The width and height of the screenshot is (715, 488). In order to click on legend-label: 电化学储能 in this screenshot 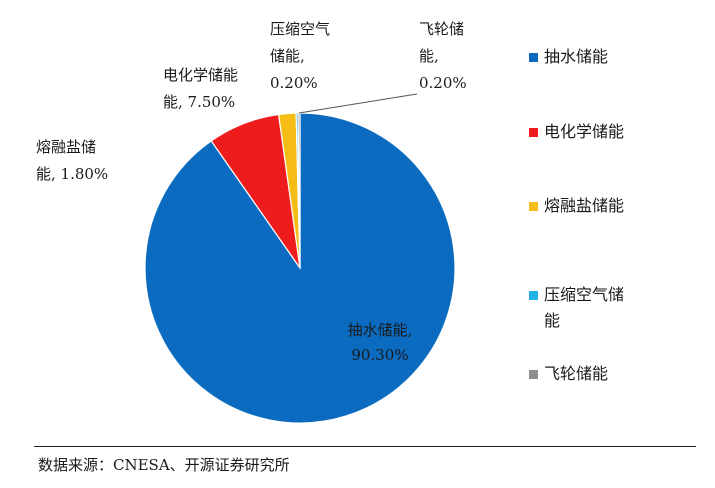, I will do `click(584, 131)`.